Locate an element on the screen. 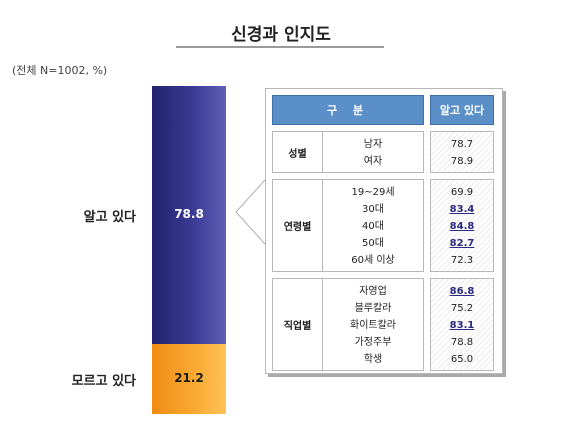 This screenshot has height=433, width=567. table-header-category: 구 분 is located at coordinates (348, 110).